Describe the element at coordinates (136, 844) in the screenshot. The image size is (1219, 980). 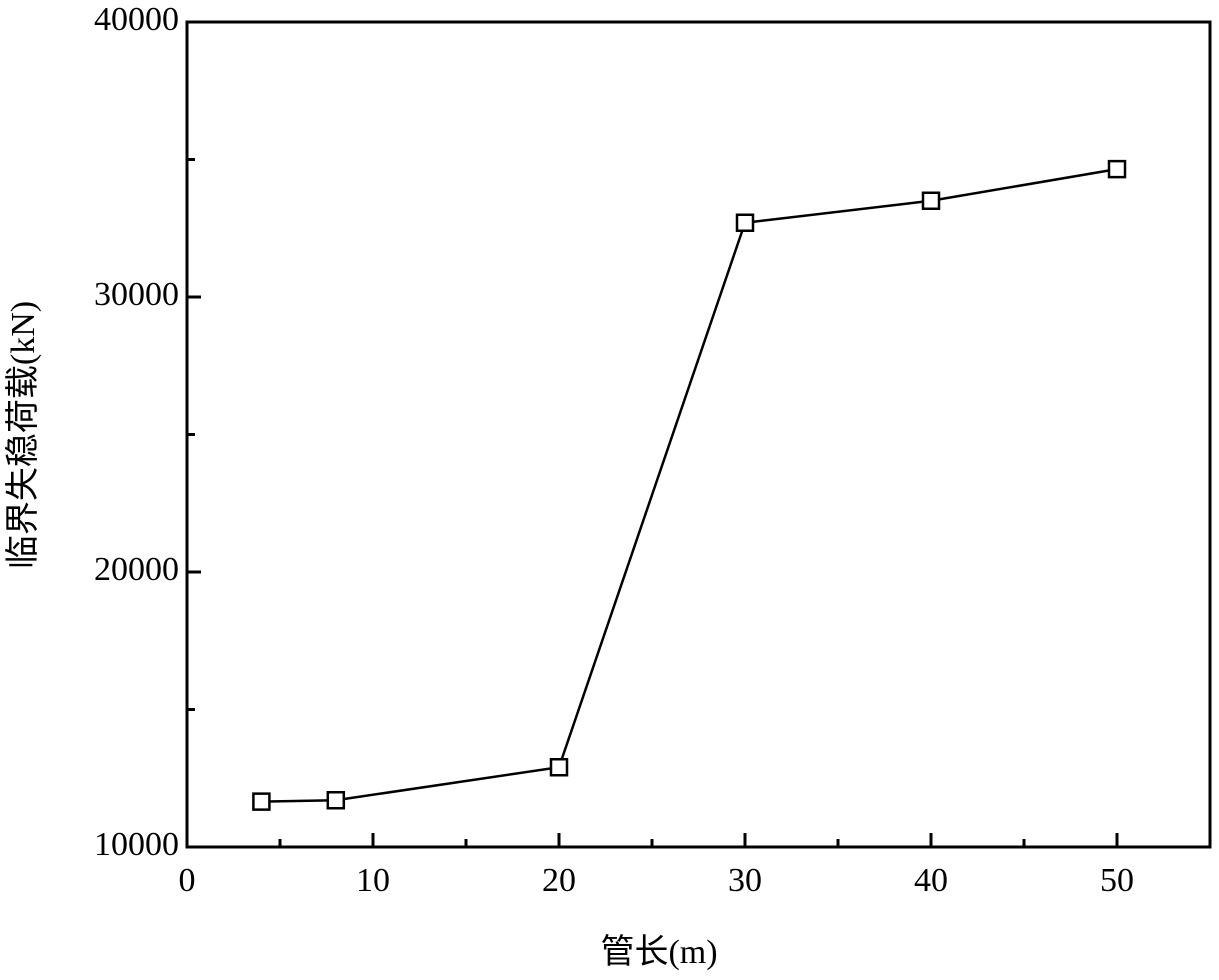
I see `y-tick-label: 10000` at that location.